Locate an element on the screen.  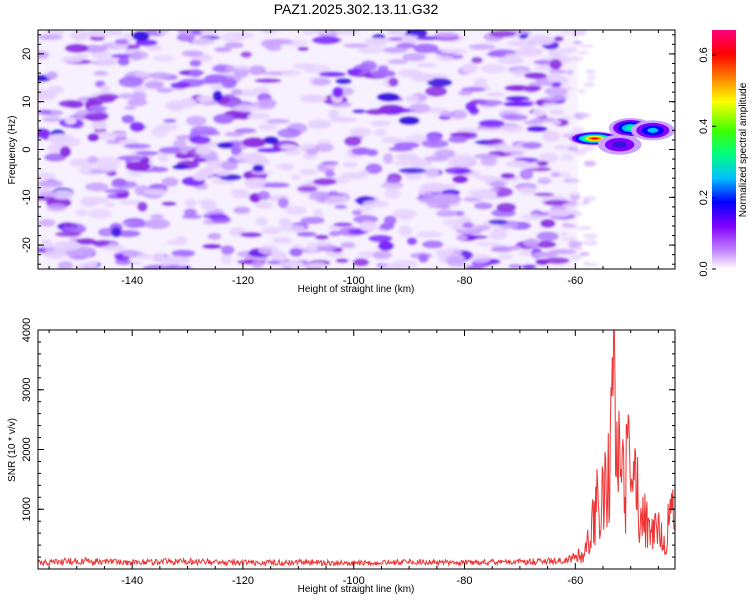
colorbar-ticks: 0.0 0.2 0.4 0.6 is located at coordinates (707, 162).